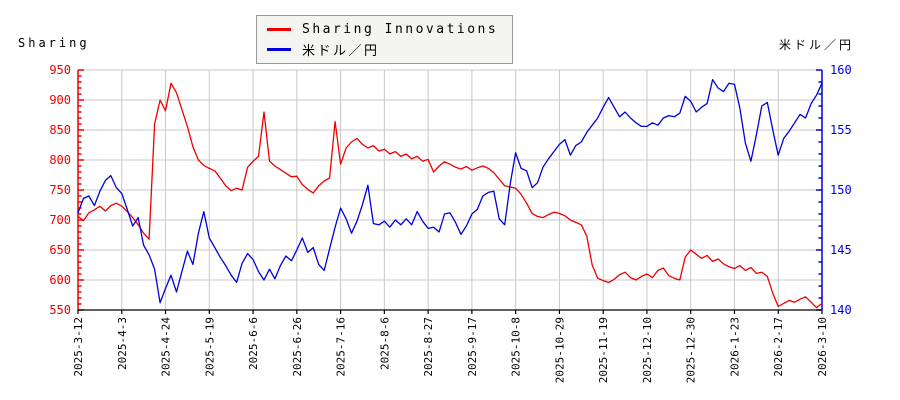 This screenshot has height=400, width=900. Describe the element at coordinates (382, 50) in the screenshot. I see `legend-item-usd-jpy: 米ドル／円` at that location.